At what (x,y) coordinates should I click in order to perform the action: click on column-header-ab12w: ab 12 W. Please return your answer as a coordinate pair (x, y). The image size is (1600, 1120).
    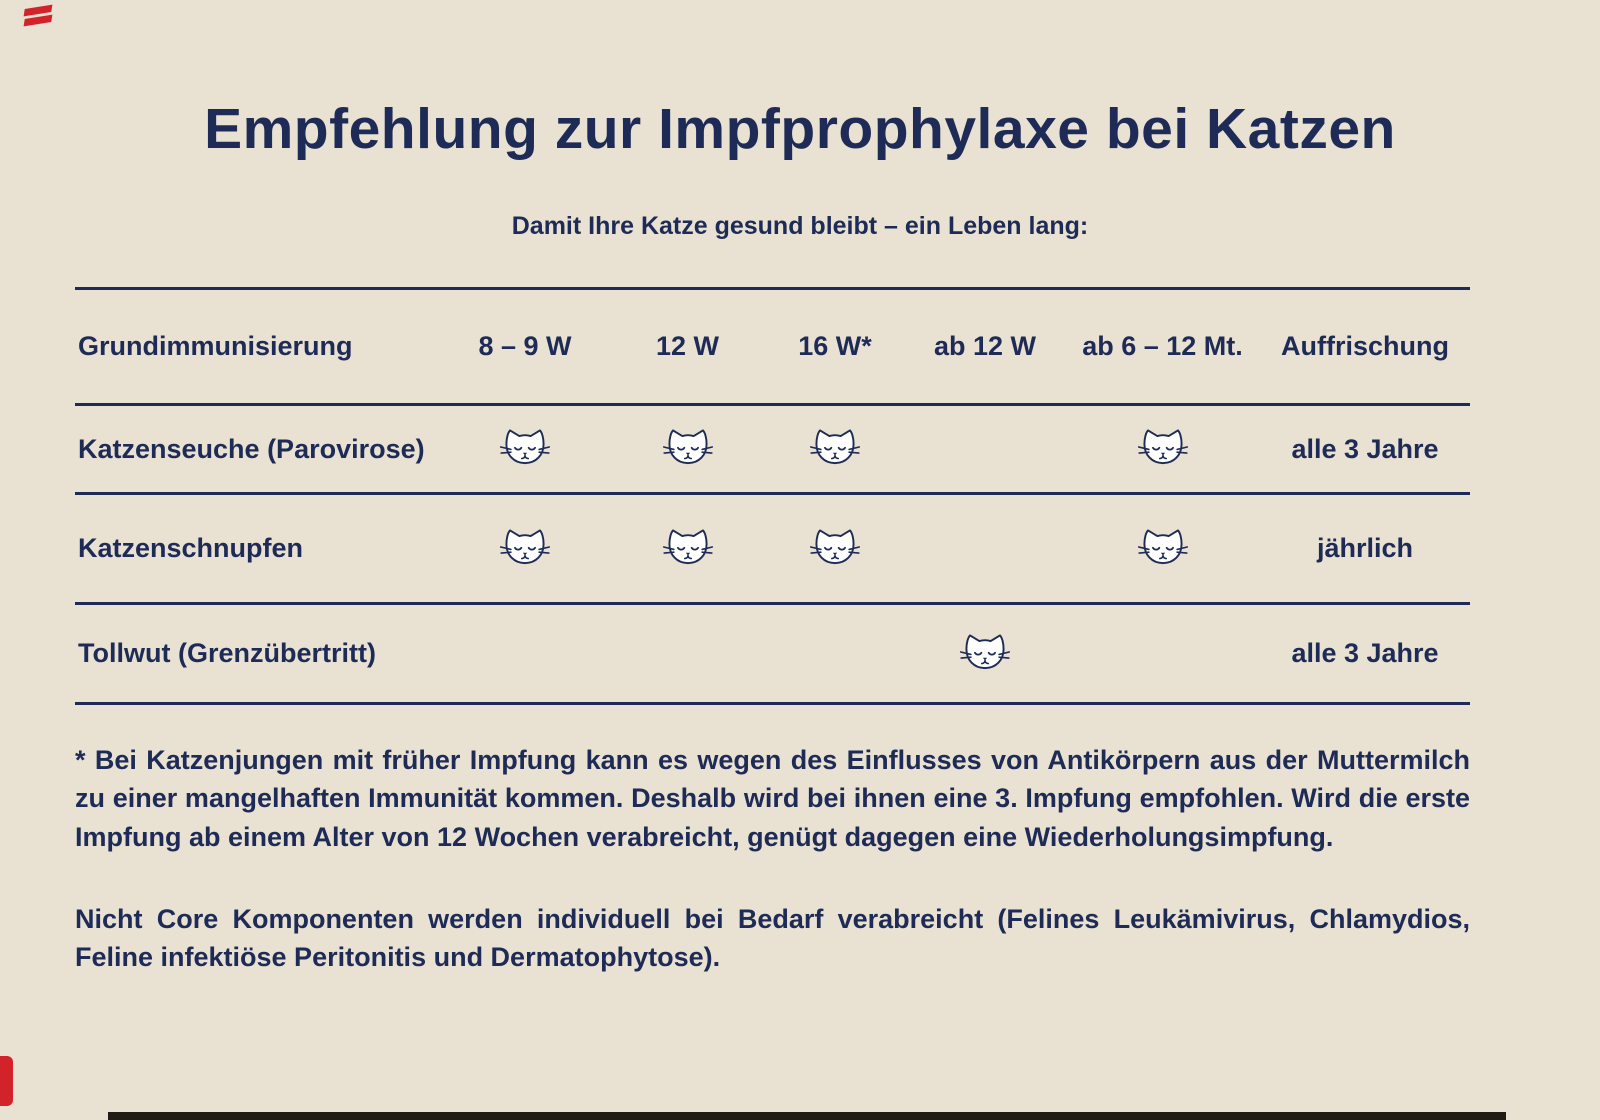
    Looking at the image, I should click on (985, 346).